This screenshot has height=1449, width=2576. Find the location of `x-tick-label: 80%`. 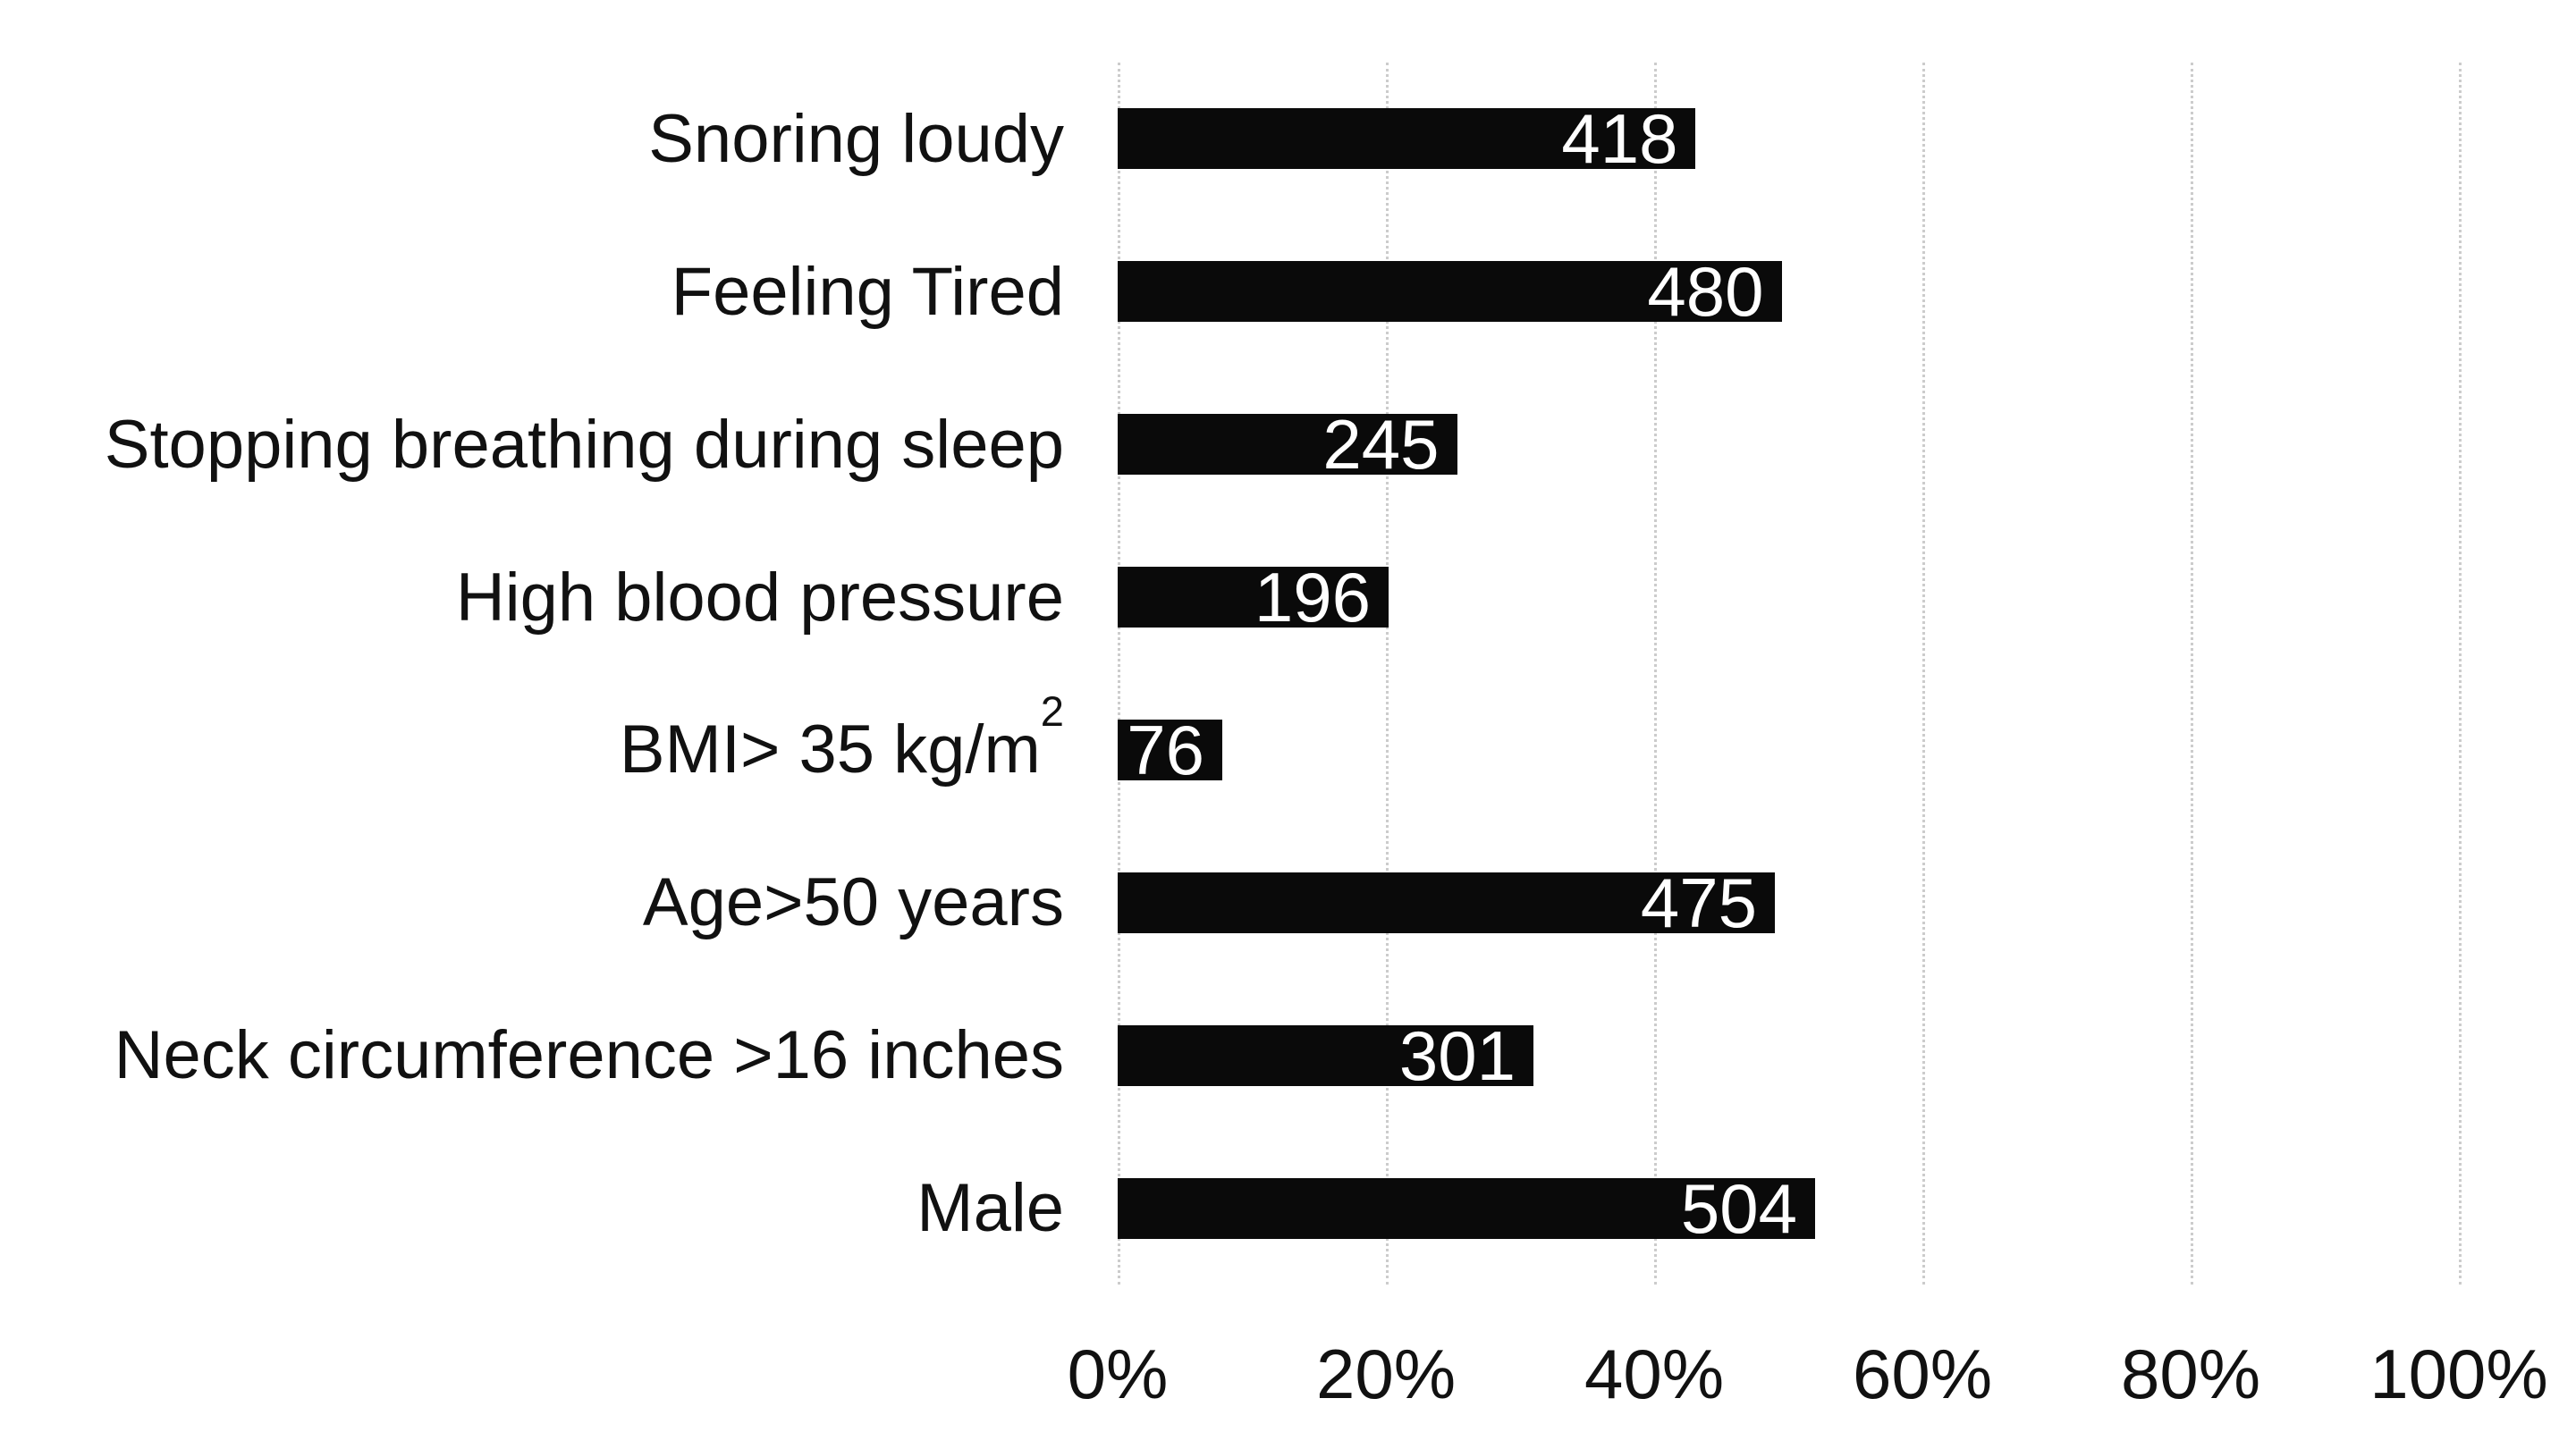

x-tick-label: 80% is located at coordinates (2190, 1374).